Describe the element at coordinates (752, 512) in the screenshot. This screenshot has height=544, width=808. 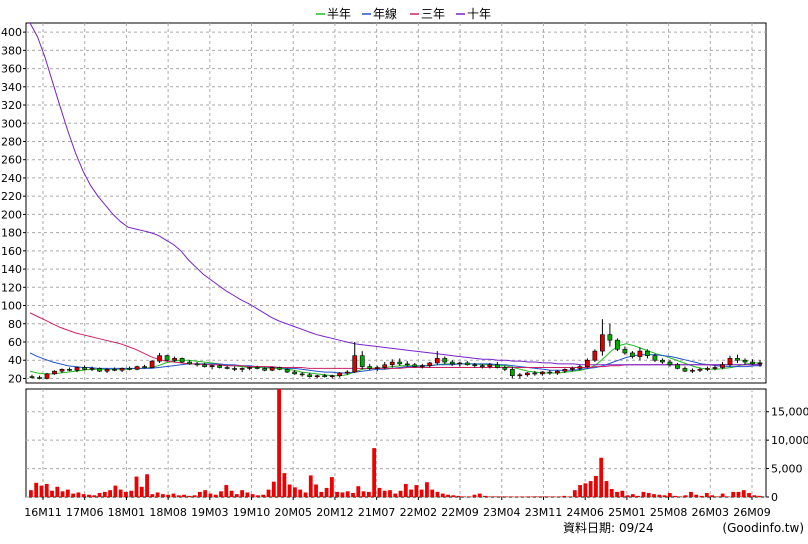
I see `x-tick-label: 26M09` at that location.